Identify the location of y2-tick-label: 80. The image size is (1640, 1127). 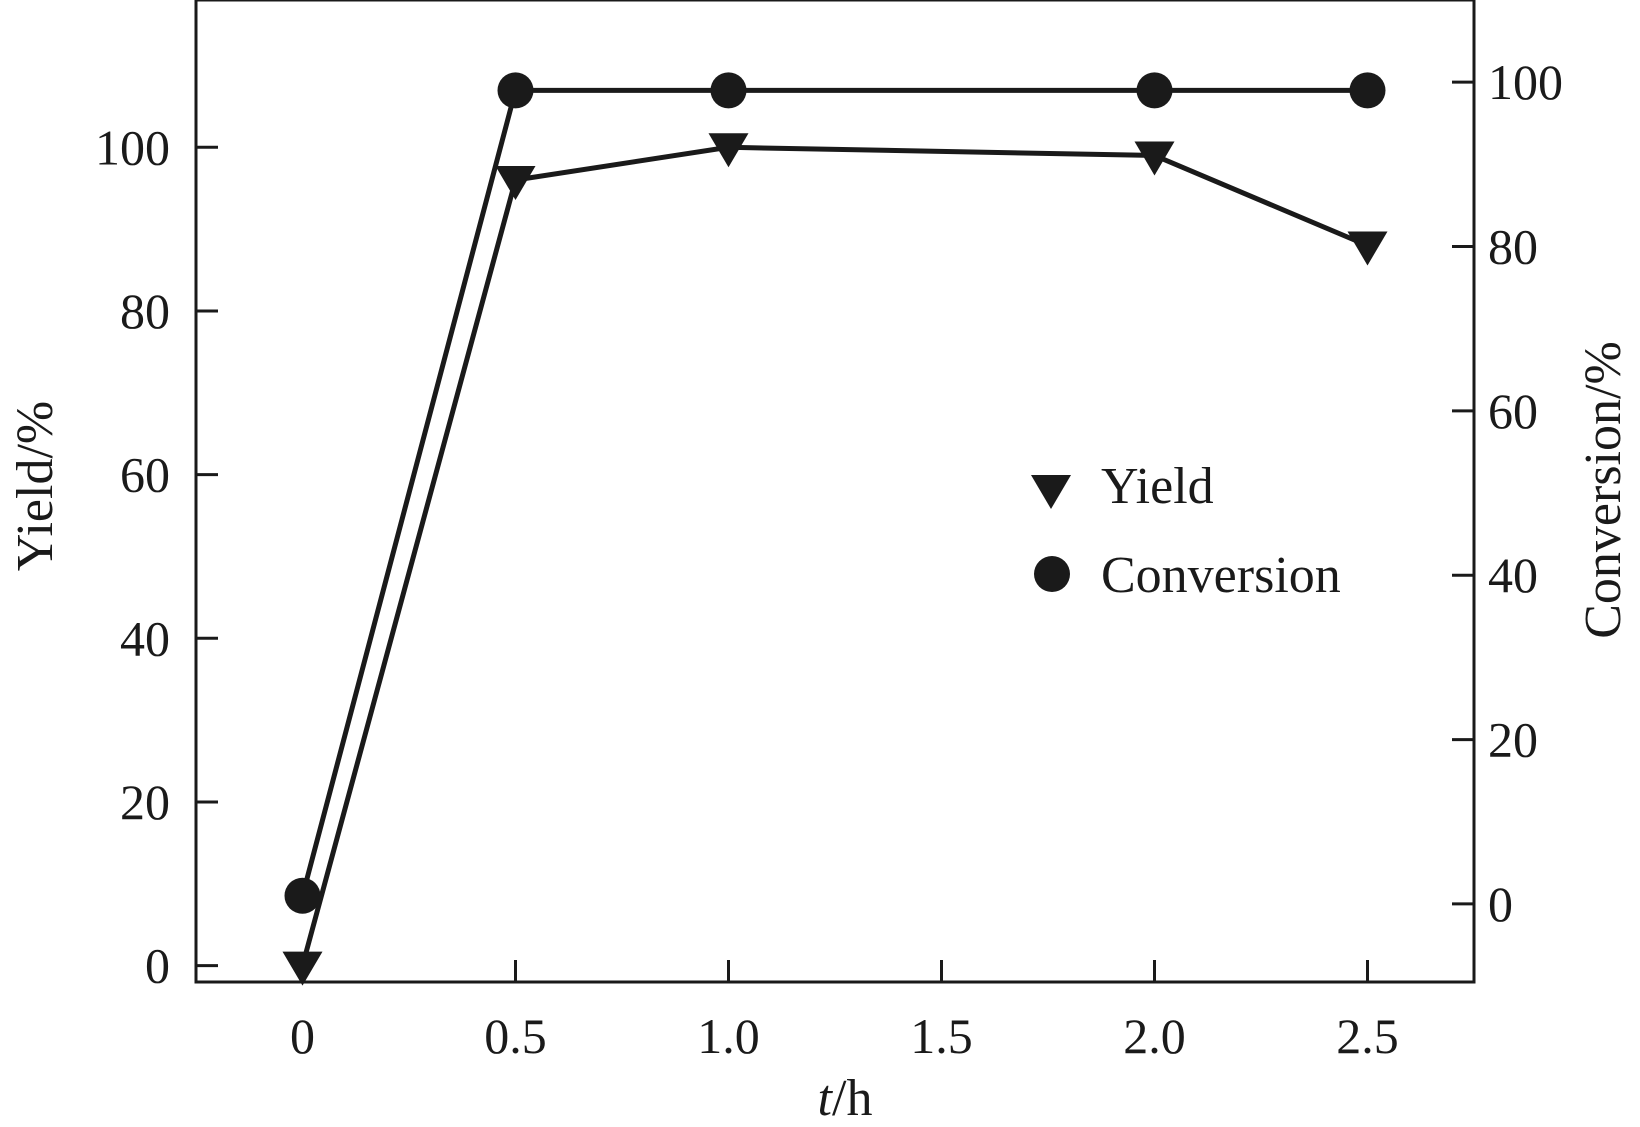
(1513, 247).